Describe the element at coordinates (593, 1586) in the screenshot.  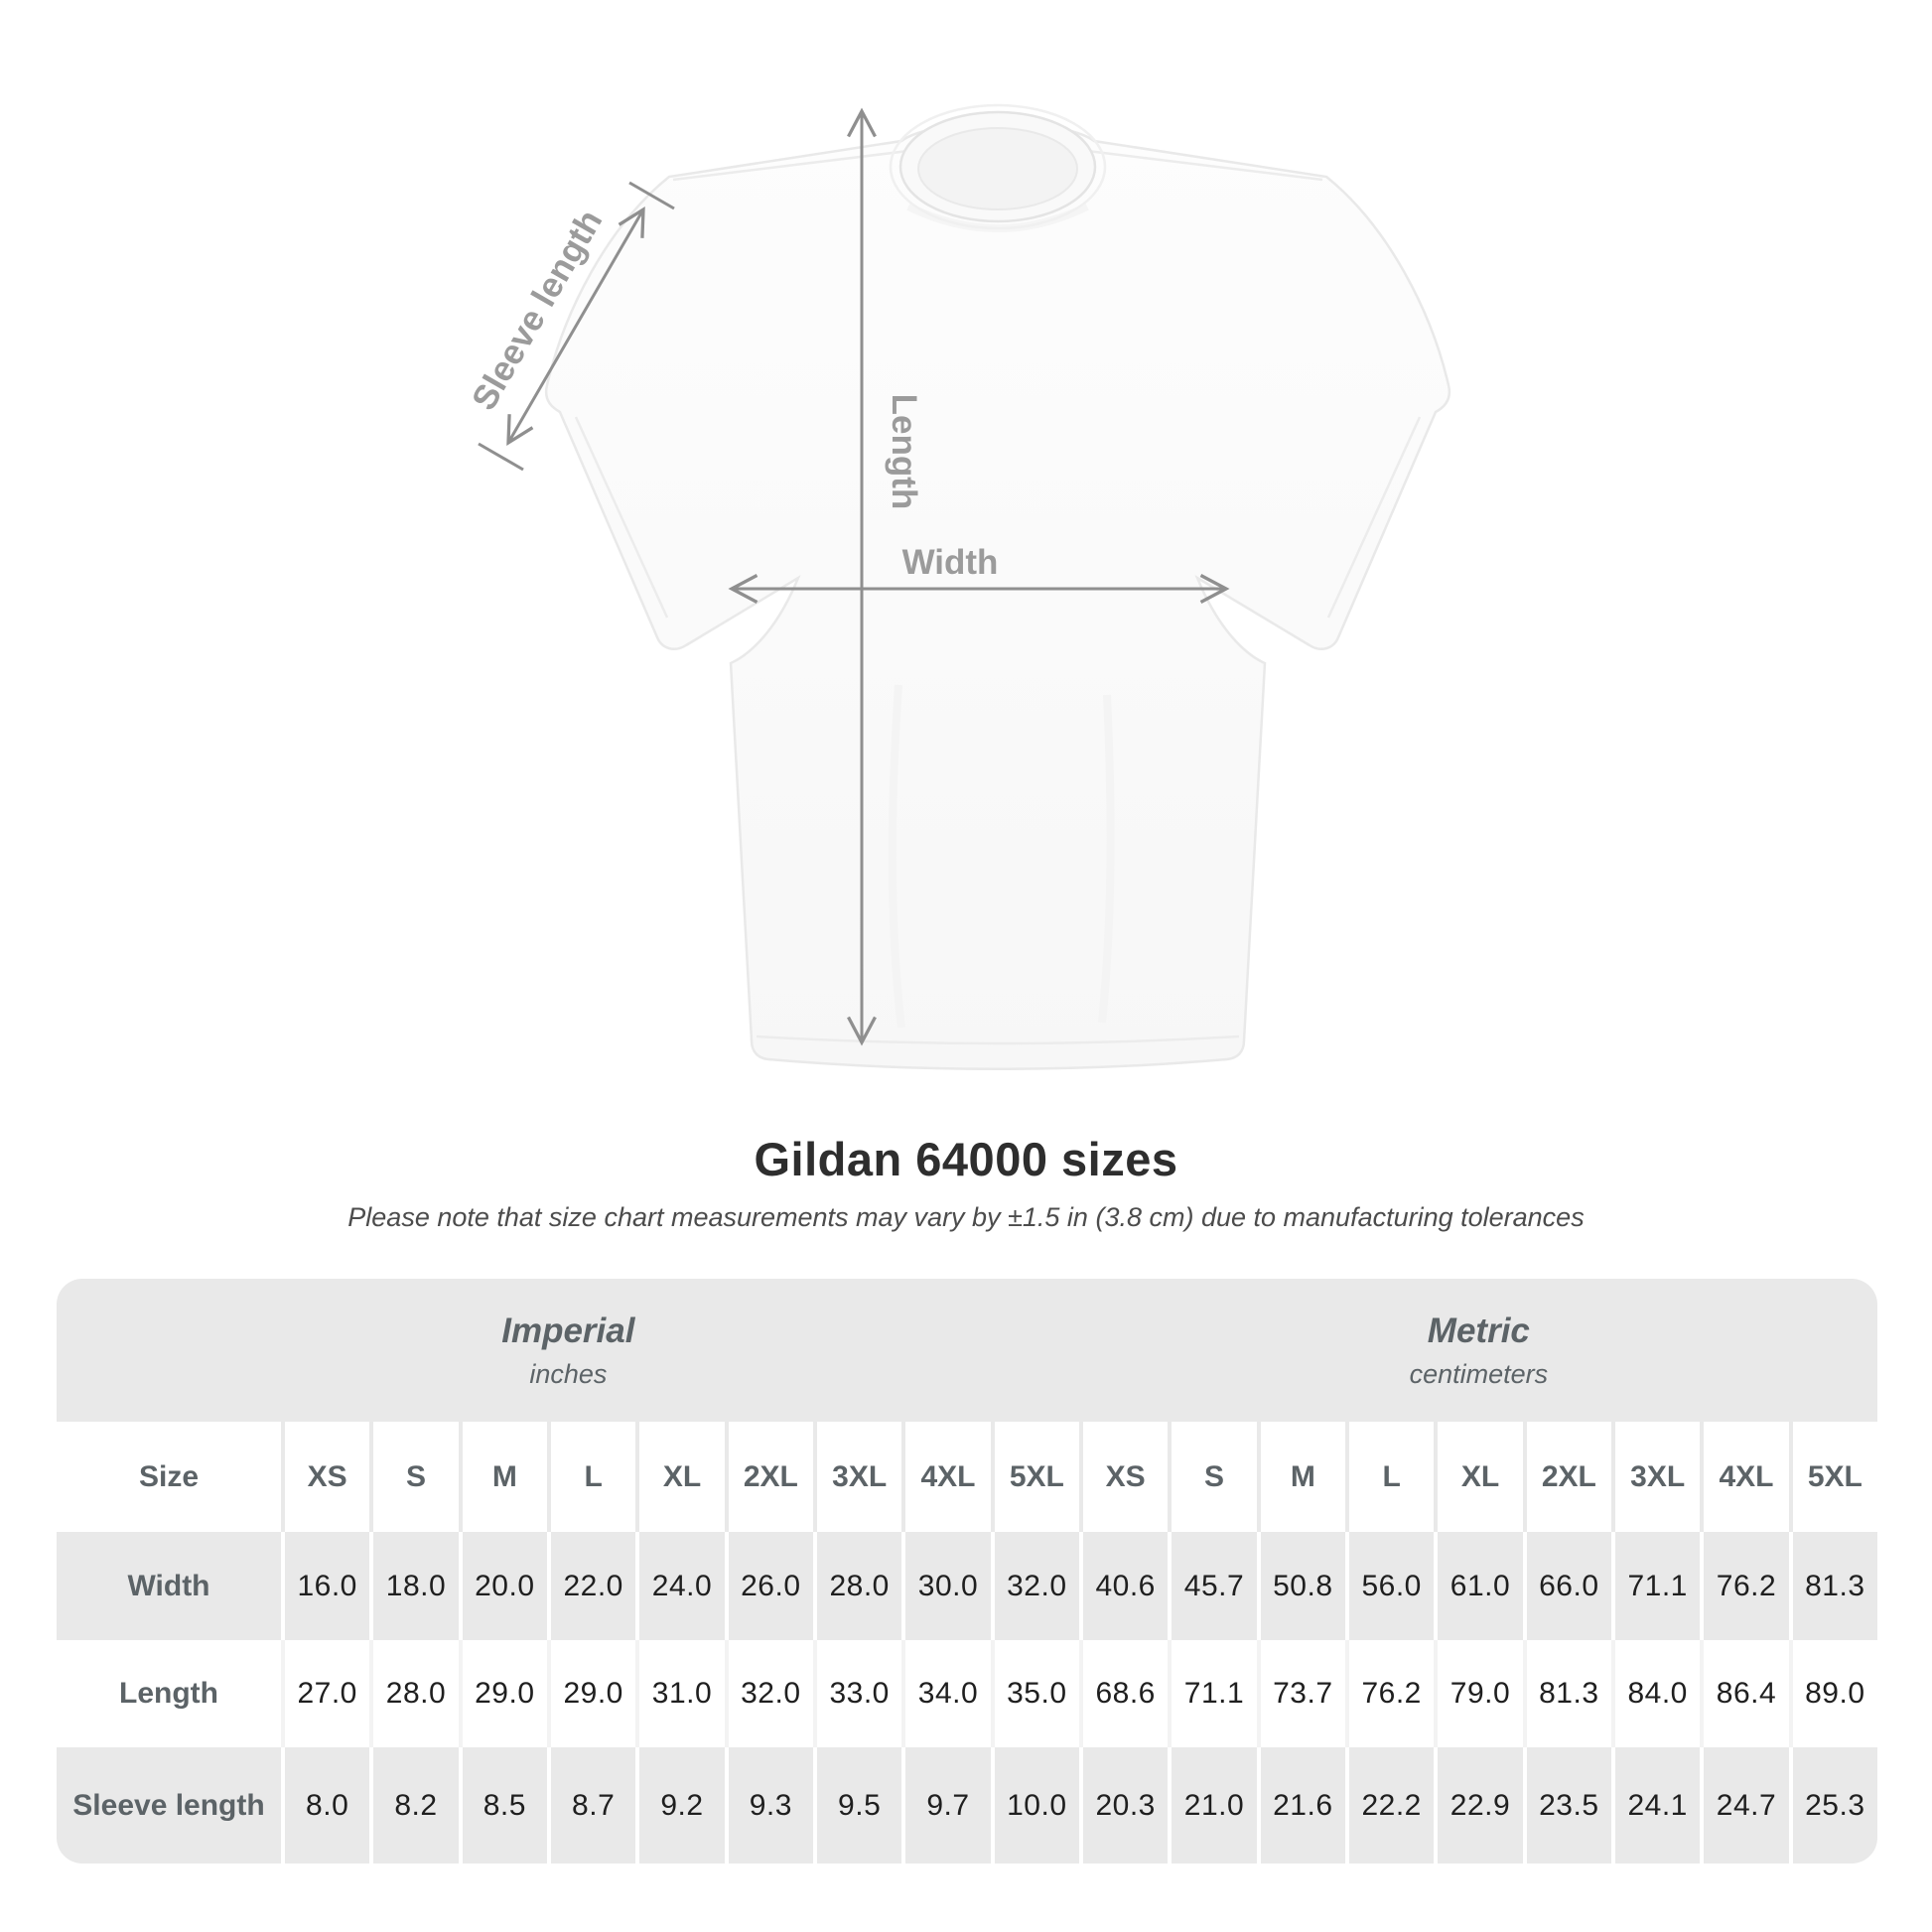
I see `table-cell: 22.0` at that location.